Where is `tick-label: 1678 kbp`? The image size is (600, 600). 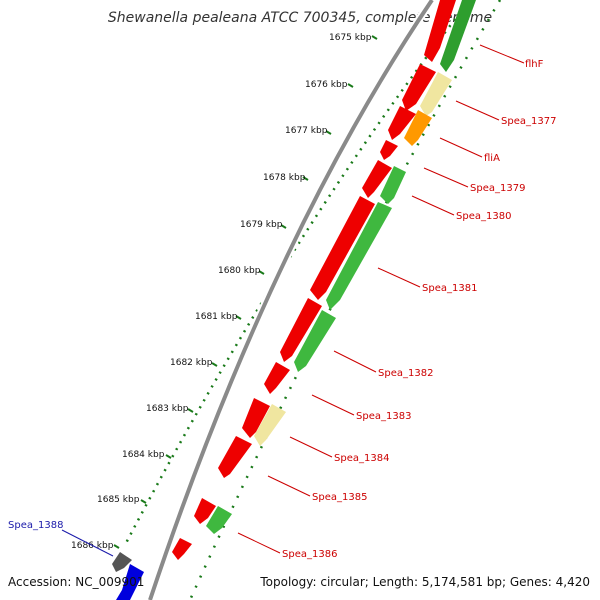
tick-label: 1678 kbp is located at coordinates (284, 178).